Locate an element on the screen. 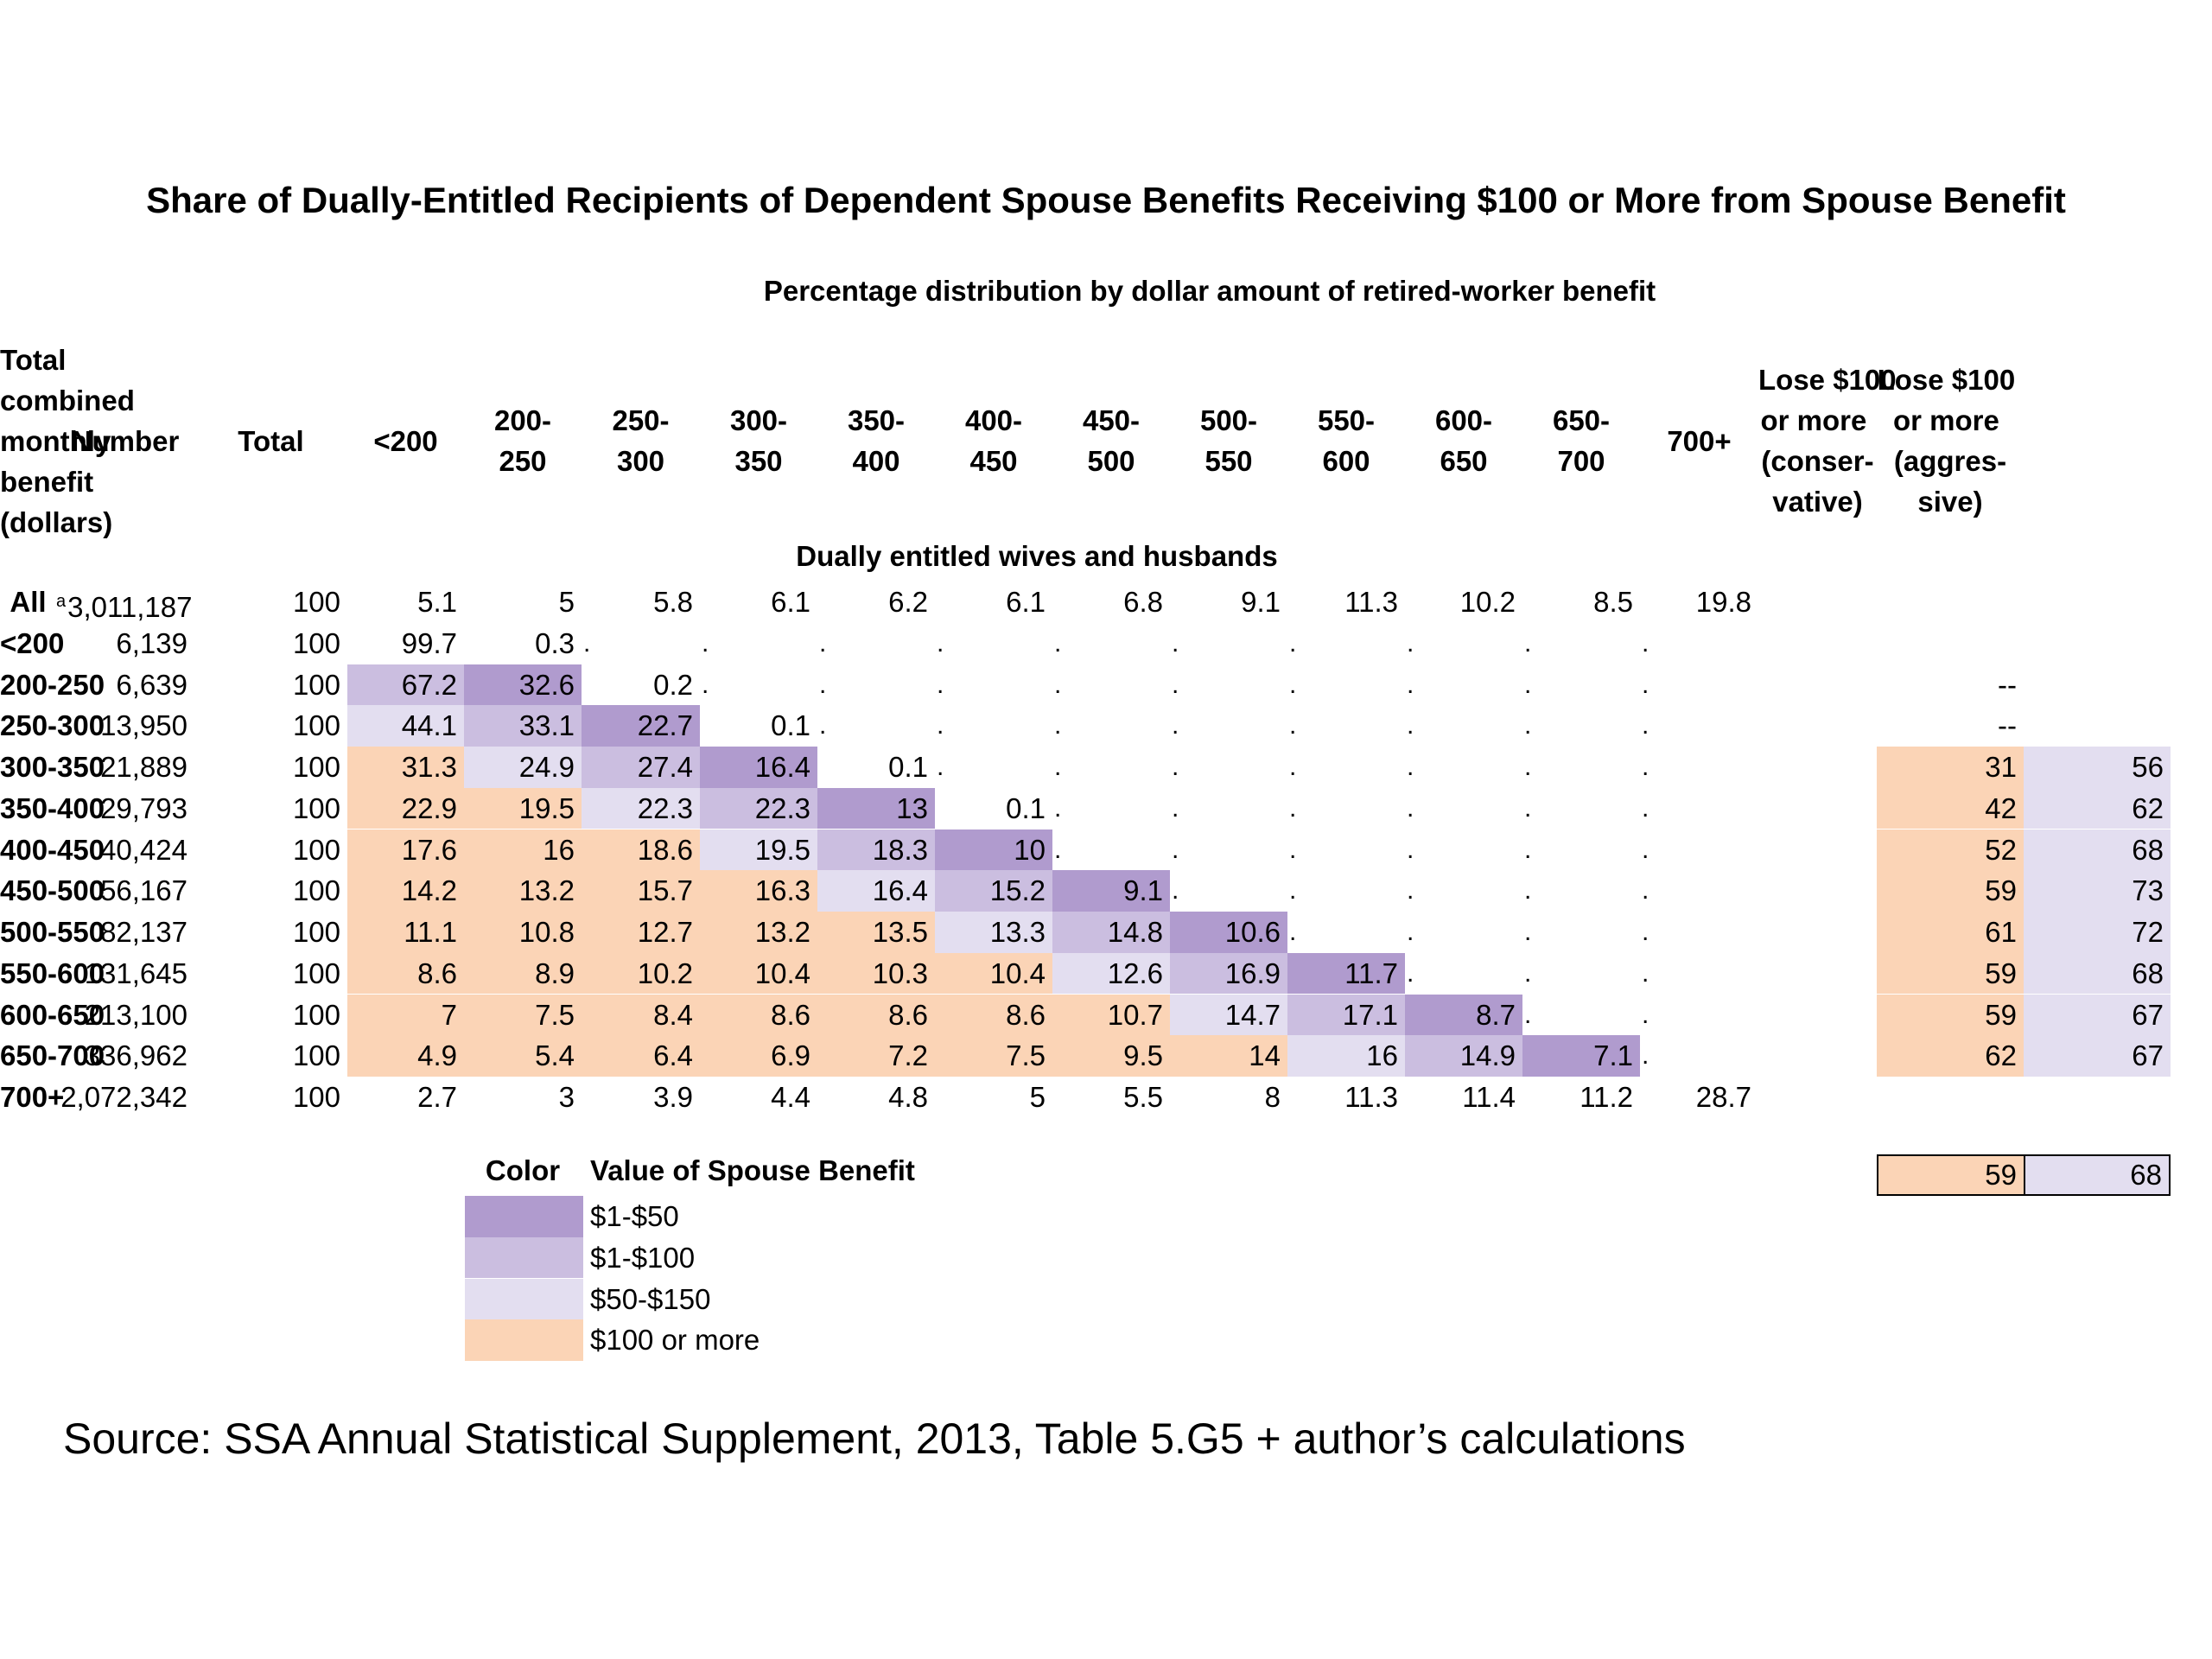 This screenshot has height=1659, width=2212. legend-label: $1-$100 is located at coordinates (643, 1257).